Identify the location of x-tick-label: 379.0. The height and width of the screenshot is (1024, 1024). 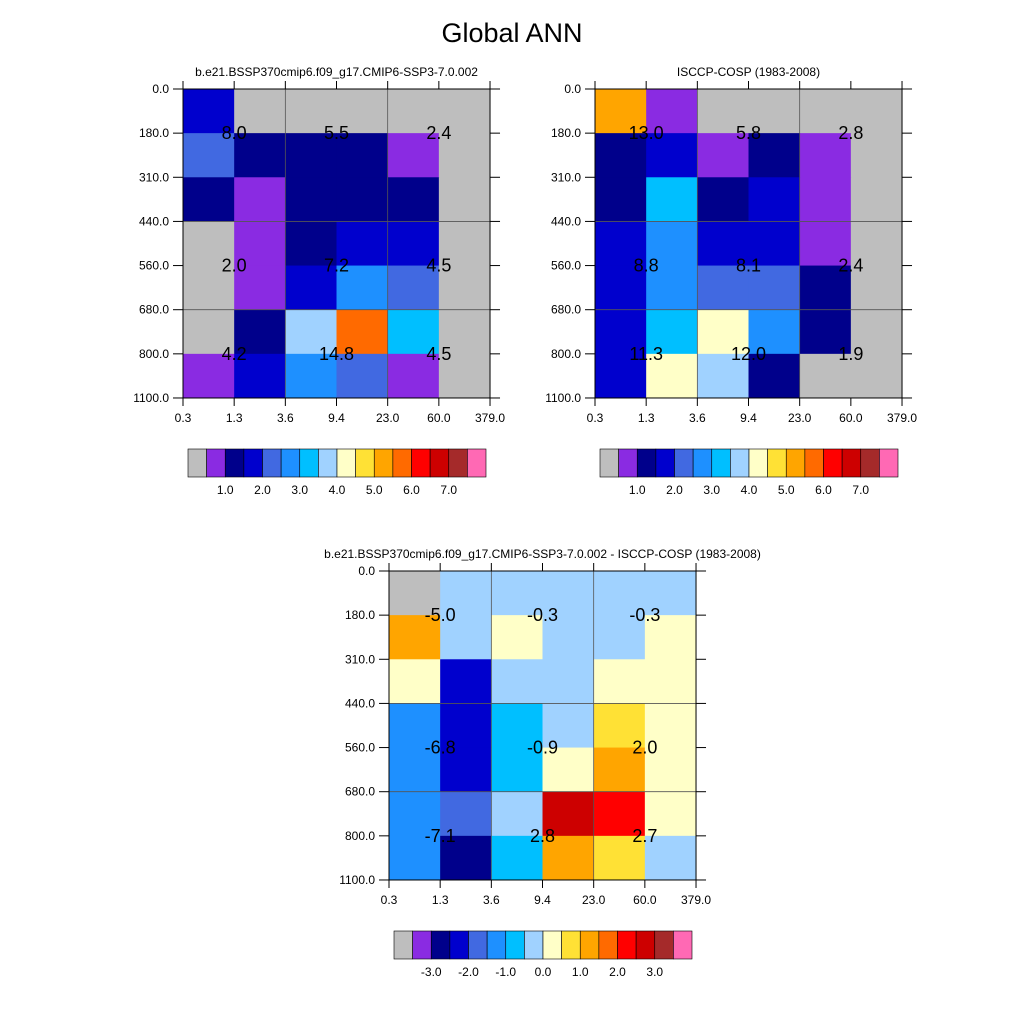
(696, 900).